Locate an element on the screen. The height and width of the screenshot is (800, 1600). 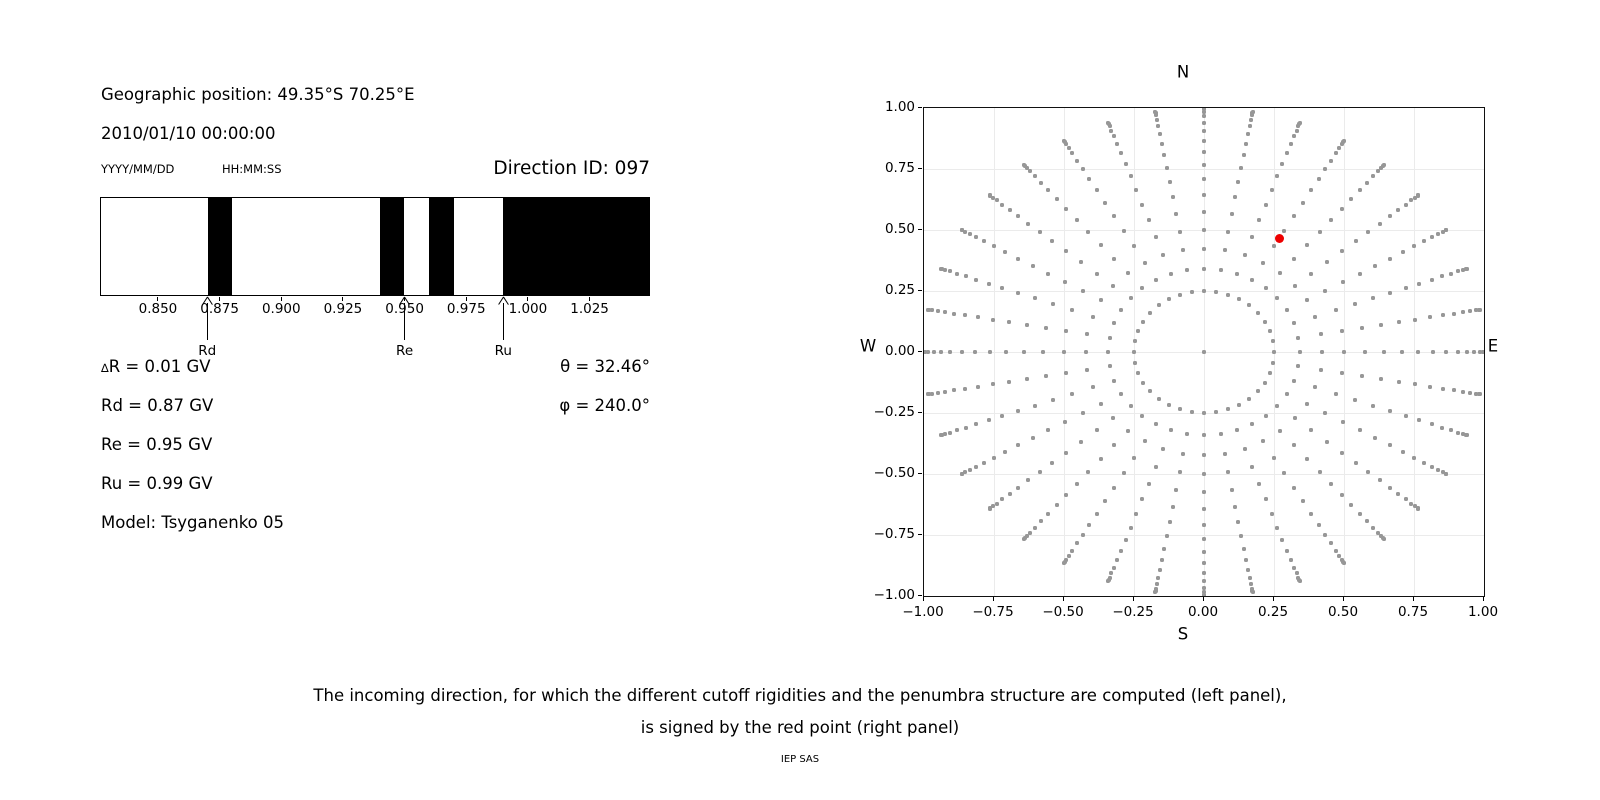
cutoff-arrow-label: Ru is located at coordinates (503, 351).